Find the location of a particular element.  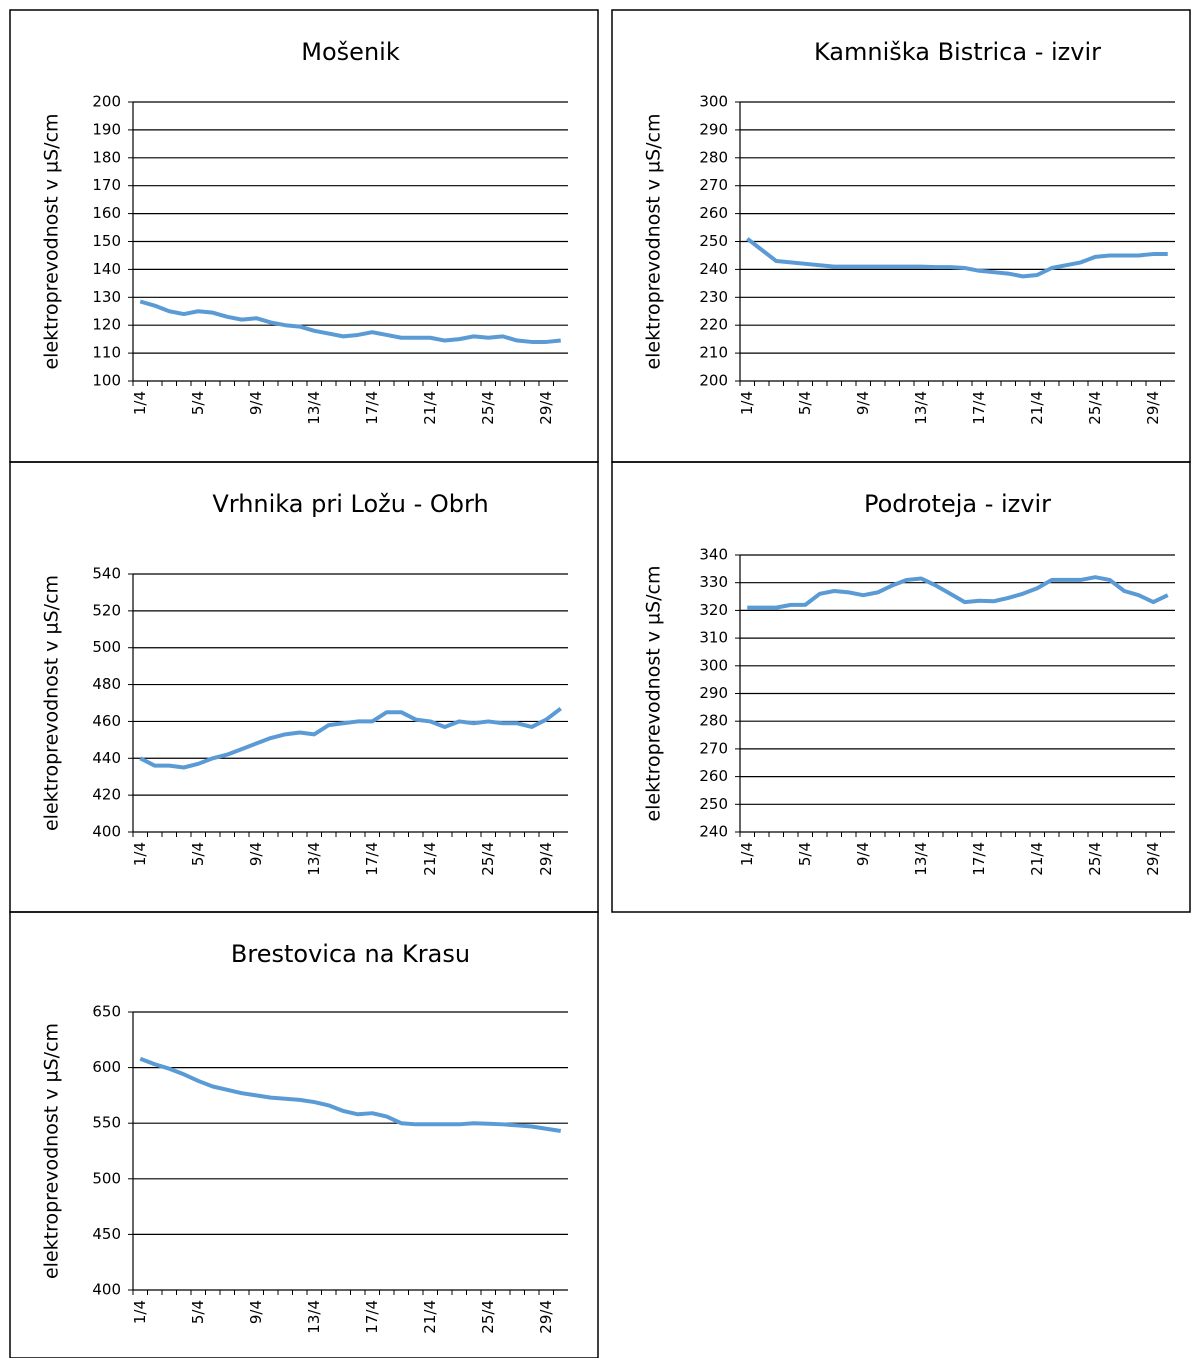

y-tick-label: 220 is located at coordinates (713, 325).